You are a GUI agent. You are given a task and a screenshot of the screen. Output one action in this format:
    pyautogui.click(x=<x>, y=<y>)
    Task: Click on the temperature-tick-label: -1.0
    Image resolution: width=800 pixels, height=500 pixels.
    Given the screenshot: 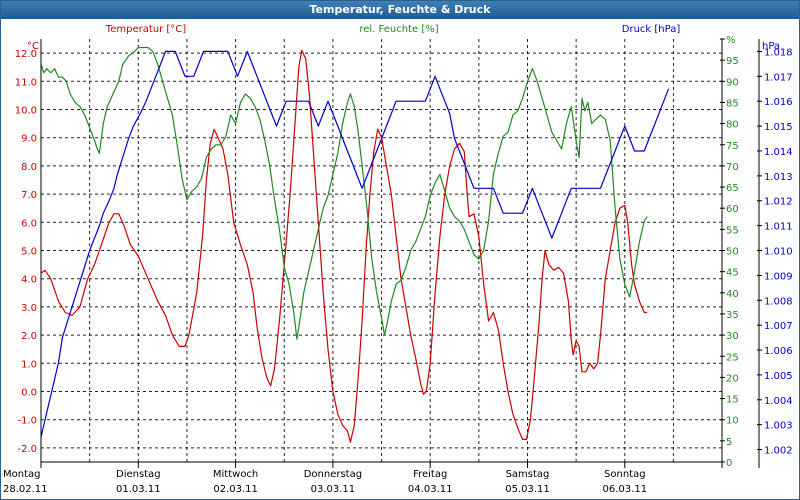 What is the action you would take?
    pyautogui.click(x=27, y=421)
    